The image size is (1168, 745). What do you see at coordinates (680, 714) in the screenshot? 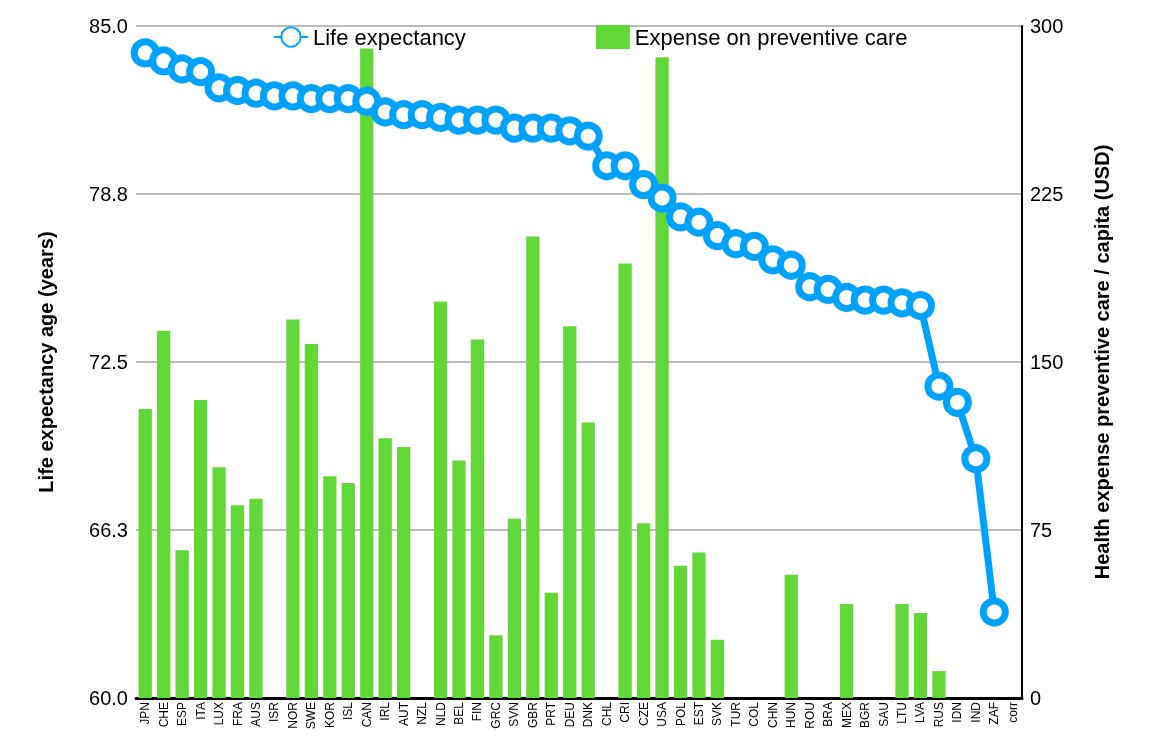
I see `x-tick-label: POL` at bounding box center [680, 714].